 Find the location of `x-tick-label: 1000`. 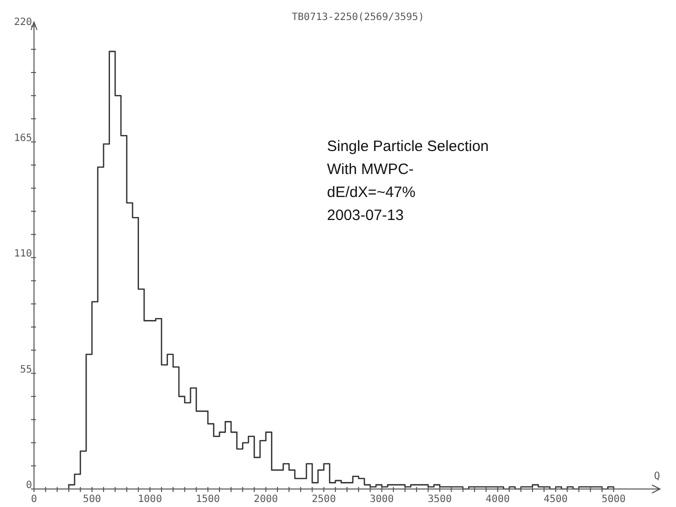

x-tick-label: 1000 is located at coordinates (150, 500).